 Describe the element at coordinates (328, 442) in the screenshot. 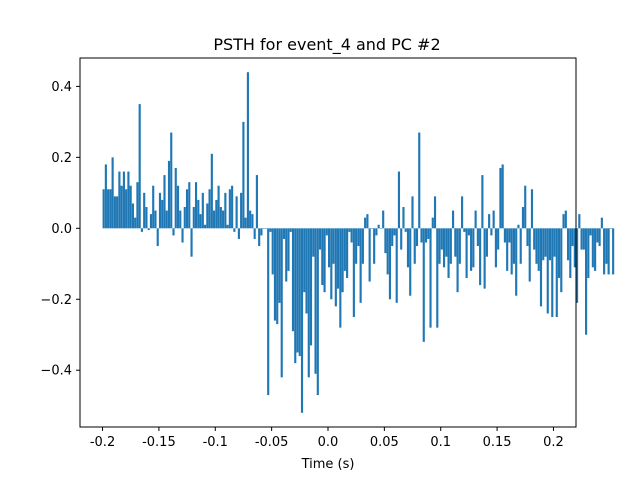

I see `x-tick-label: 0.0` at that location.